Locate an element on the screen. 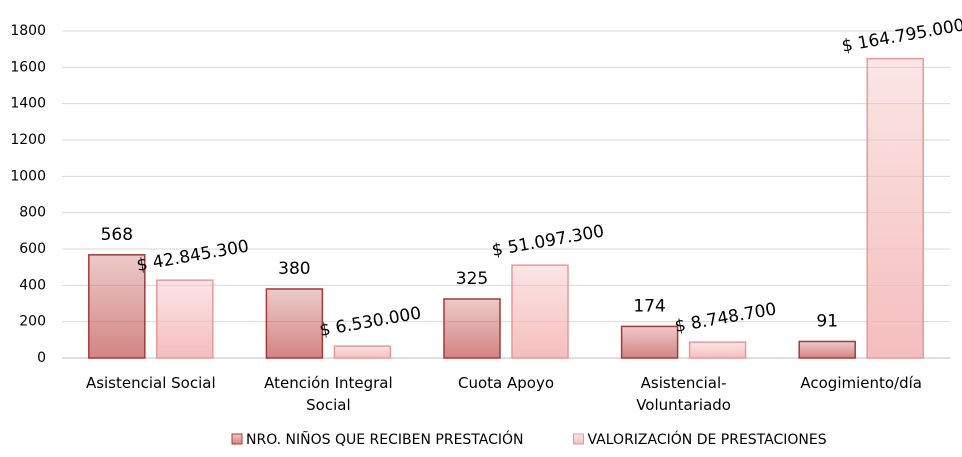 The width and height of the screenshot is (962, 457). y-tick-label: 400 is located at coordinates (32, 285).